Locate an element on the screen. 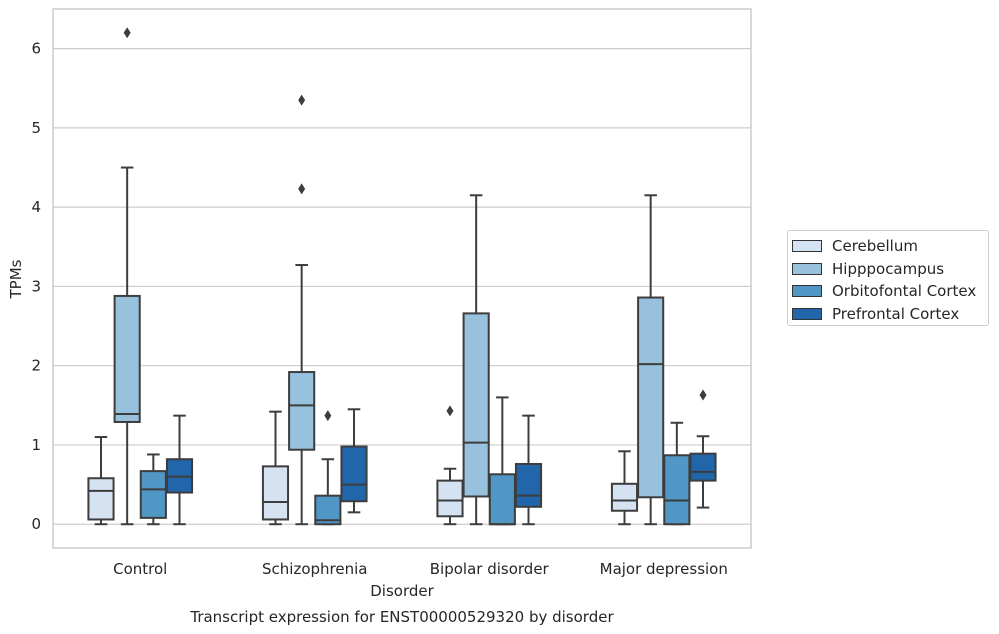  legend-label: Orbitofontal Cortex is located at coordinates (904, 291).